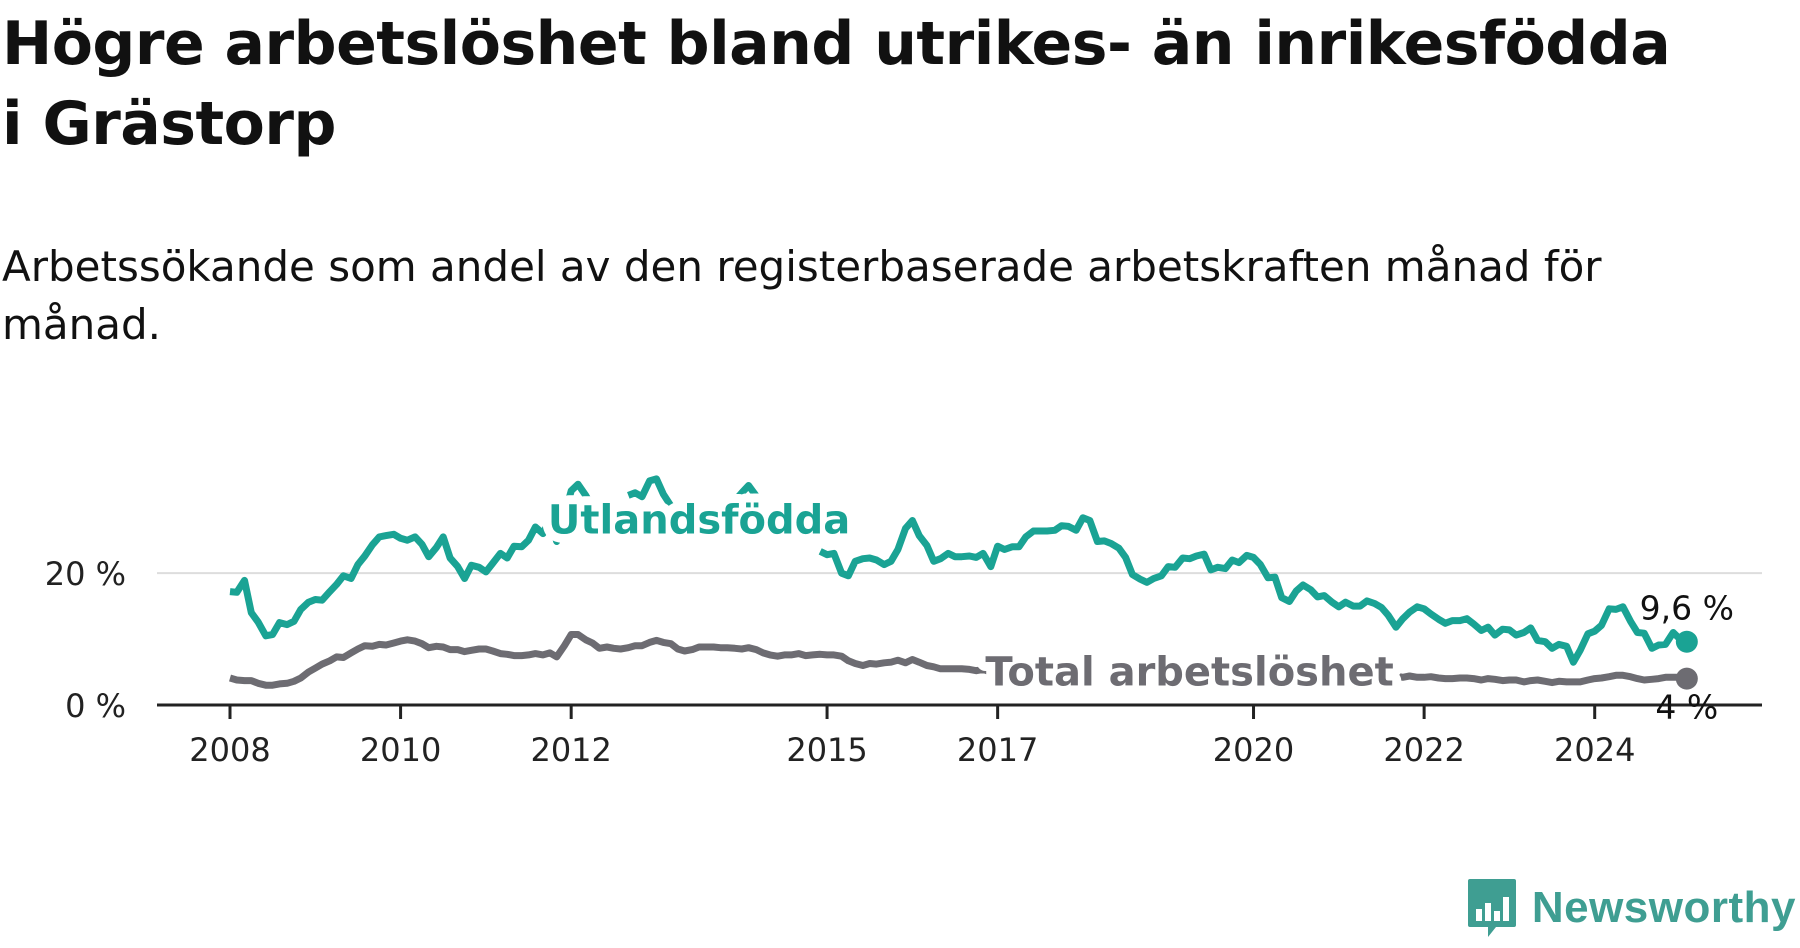 This screenshot has height=948, width=1800. Describe the element at coordinates (997, 750) in the screenshot. I see `x-tick-label: 2017` at that location.